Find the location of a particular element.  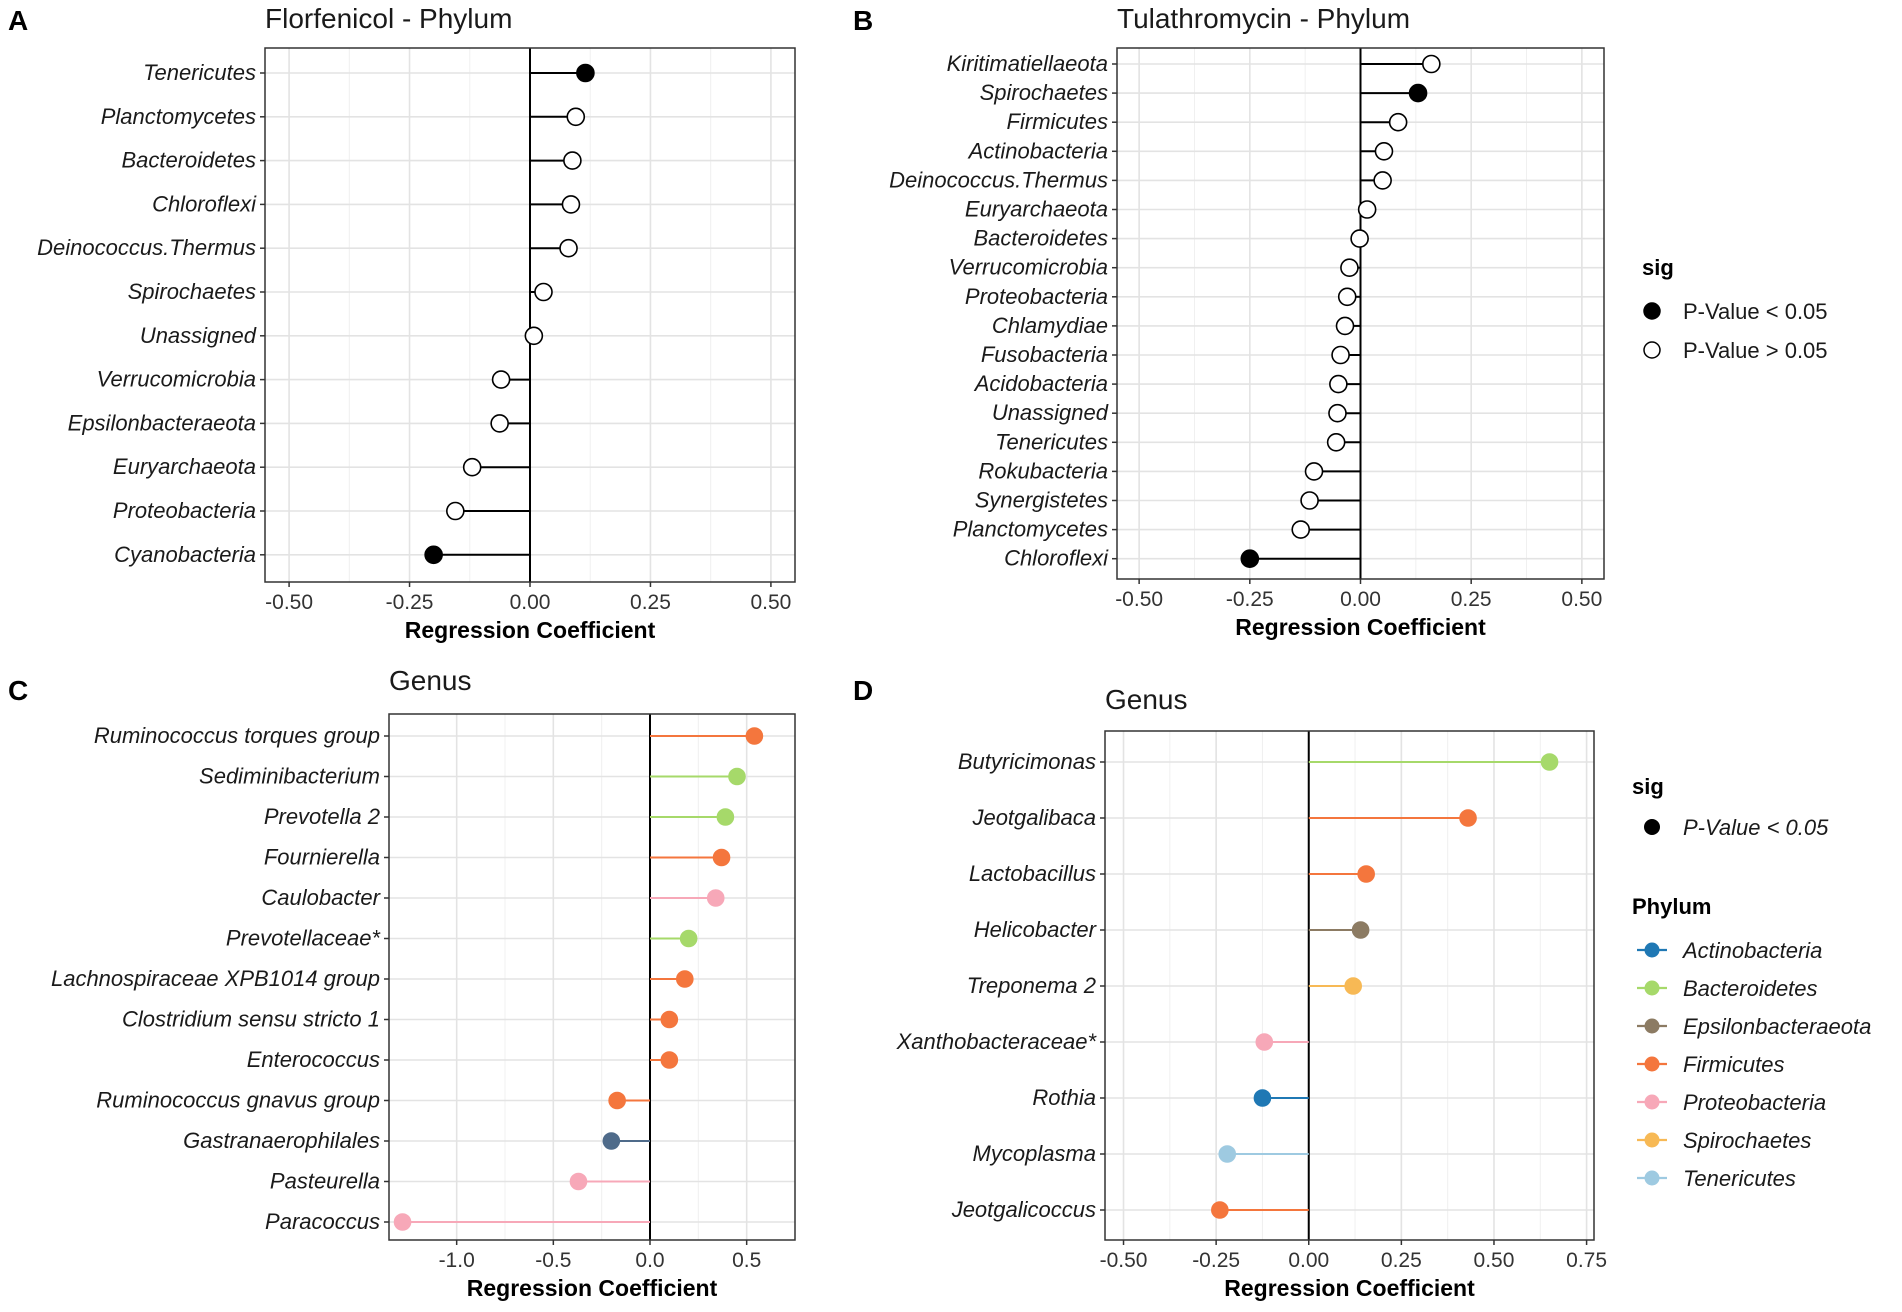

legend-sig-bottom-title: sig is located at coordinates (1648, 786).